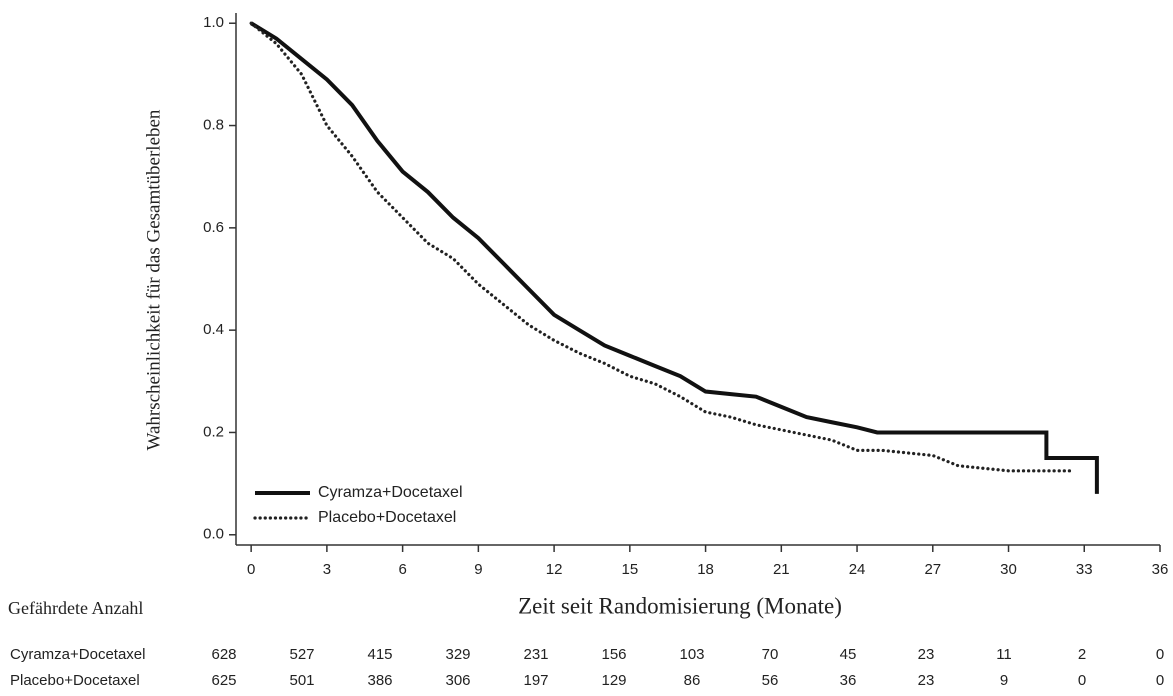 The height and width of the screenshot is (696, 1173). Describe the element at coordinates (848, 654) in the screenshot. I see `risk-count: 45` at that location.